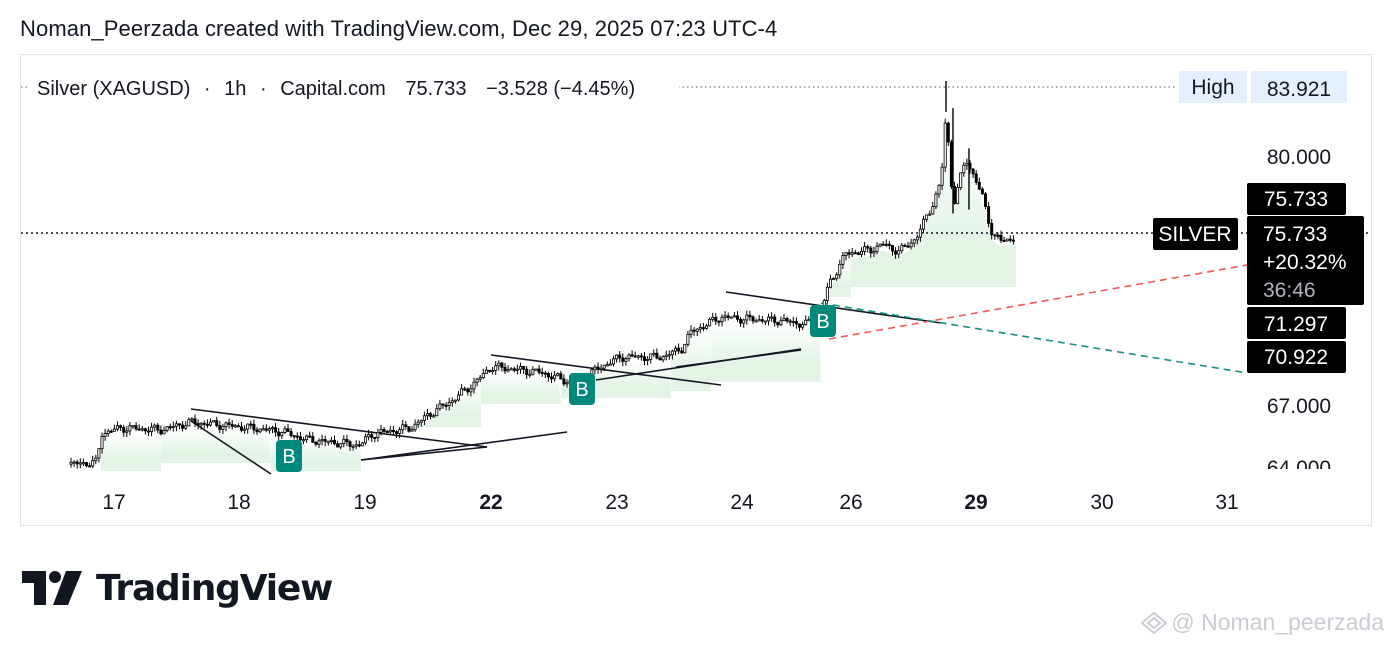 The image size is (1392, 648). I want to click on teal-projection-line, so click(1034, 338).